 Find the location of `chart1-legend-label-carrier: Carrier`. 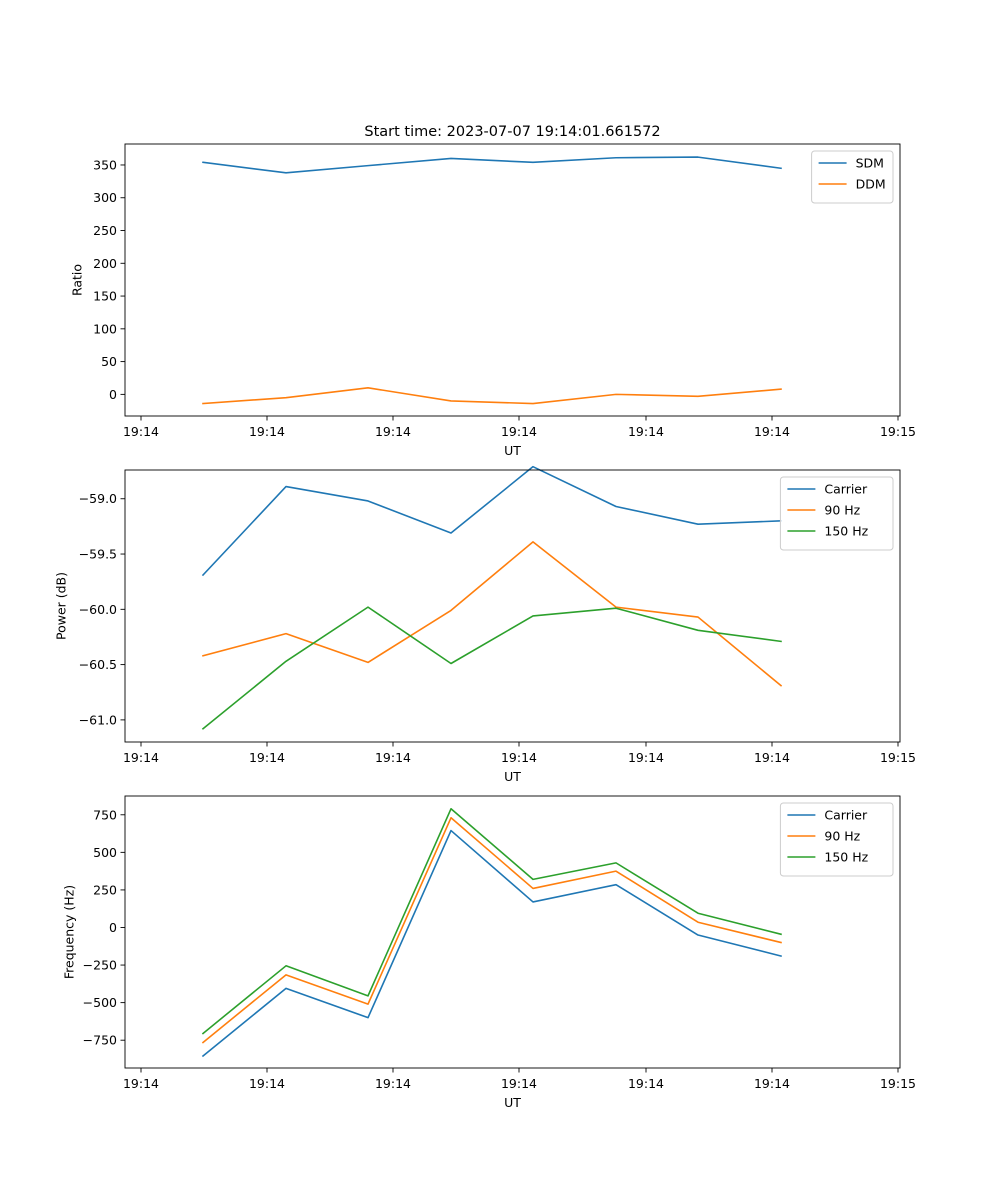

chart1-legend-label-carrier: Carrier is located at coordinates (846, 489).